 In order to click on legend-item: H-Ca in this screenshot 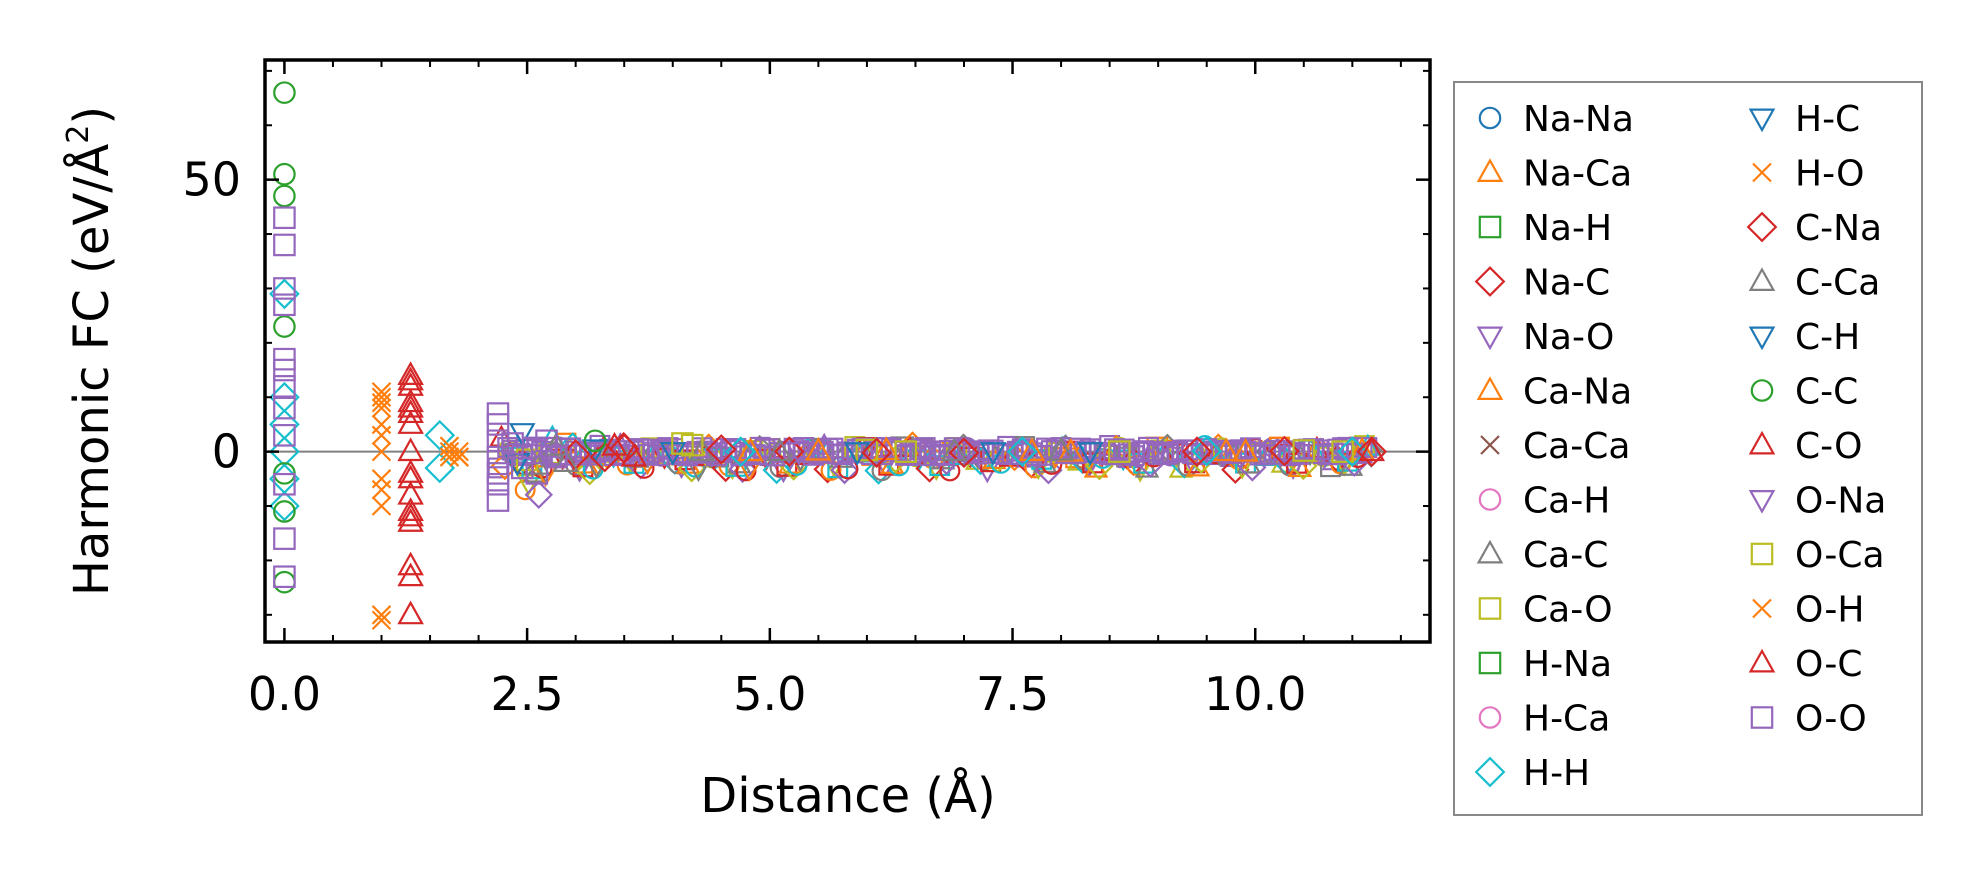, I will do `click(1544, 719)`.